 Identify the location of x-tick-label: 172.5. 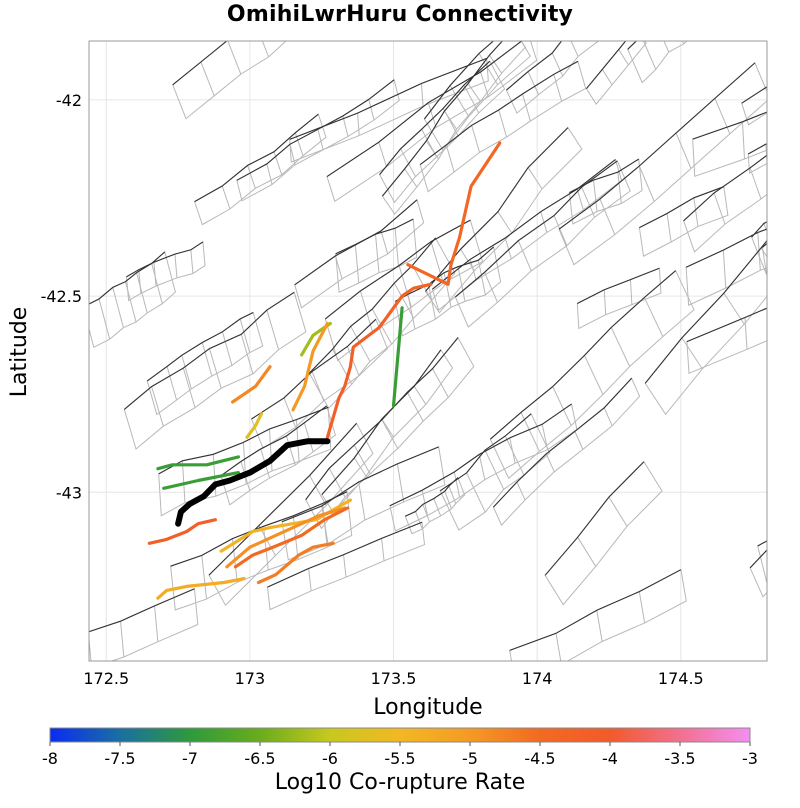
(106, 678).